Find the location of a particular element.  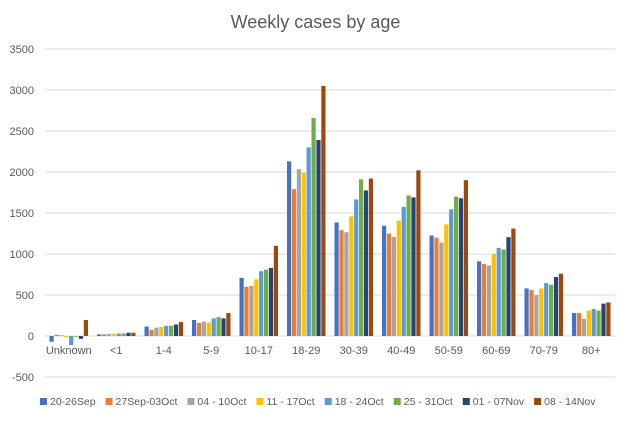

y-tick-label: 500 is located at coordinates (25, 296).